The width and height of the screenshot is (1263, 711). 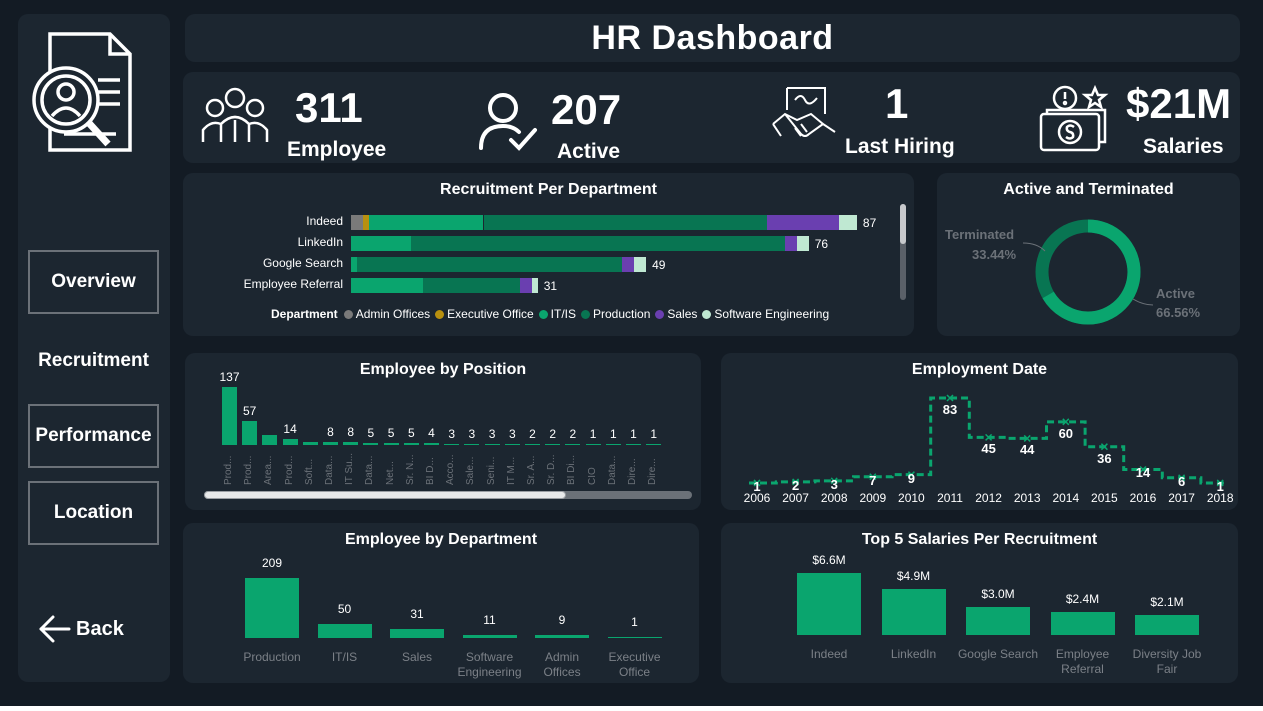 I want to click on horizontal-scrollbar-thumb, so click(x=385, y=495).